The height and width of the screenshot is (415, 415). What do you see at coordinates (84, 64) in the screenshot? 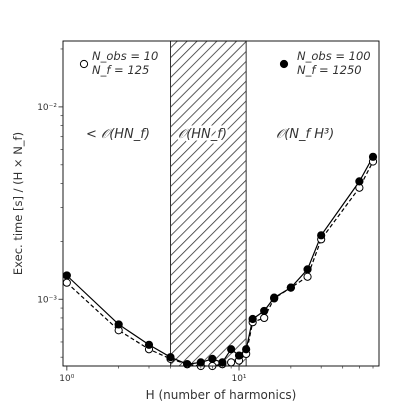
I see `legend-marker-open-circle` at bounding box center [84, 64].